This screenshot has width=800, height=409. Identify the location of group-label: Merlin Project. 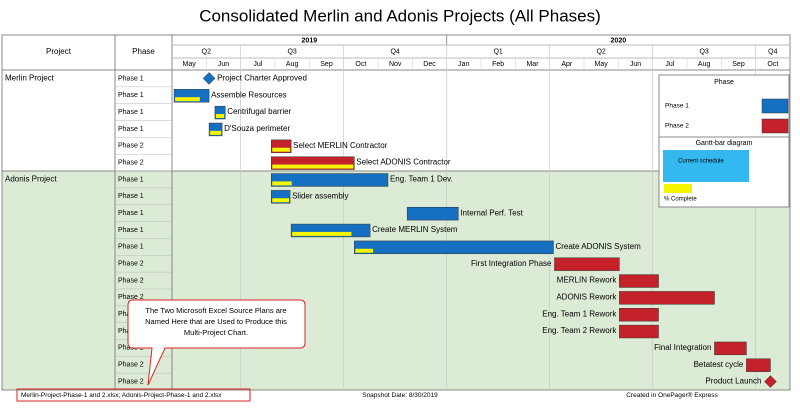
(30, 78).